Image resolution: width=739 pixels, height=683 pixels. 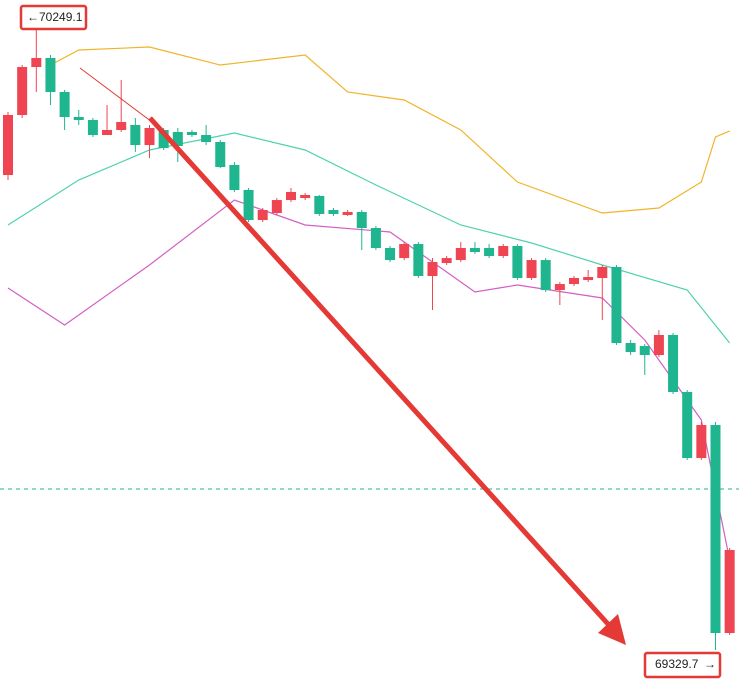 I want to click on low-label-arrow: →, so click(x=710, y=664).